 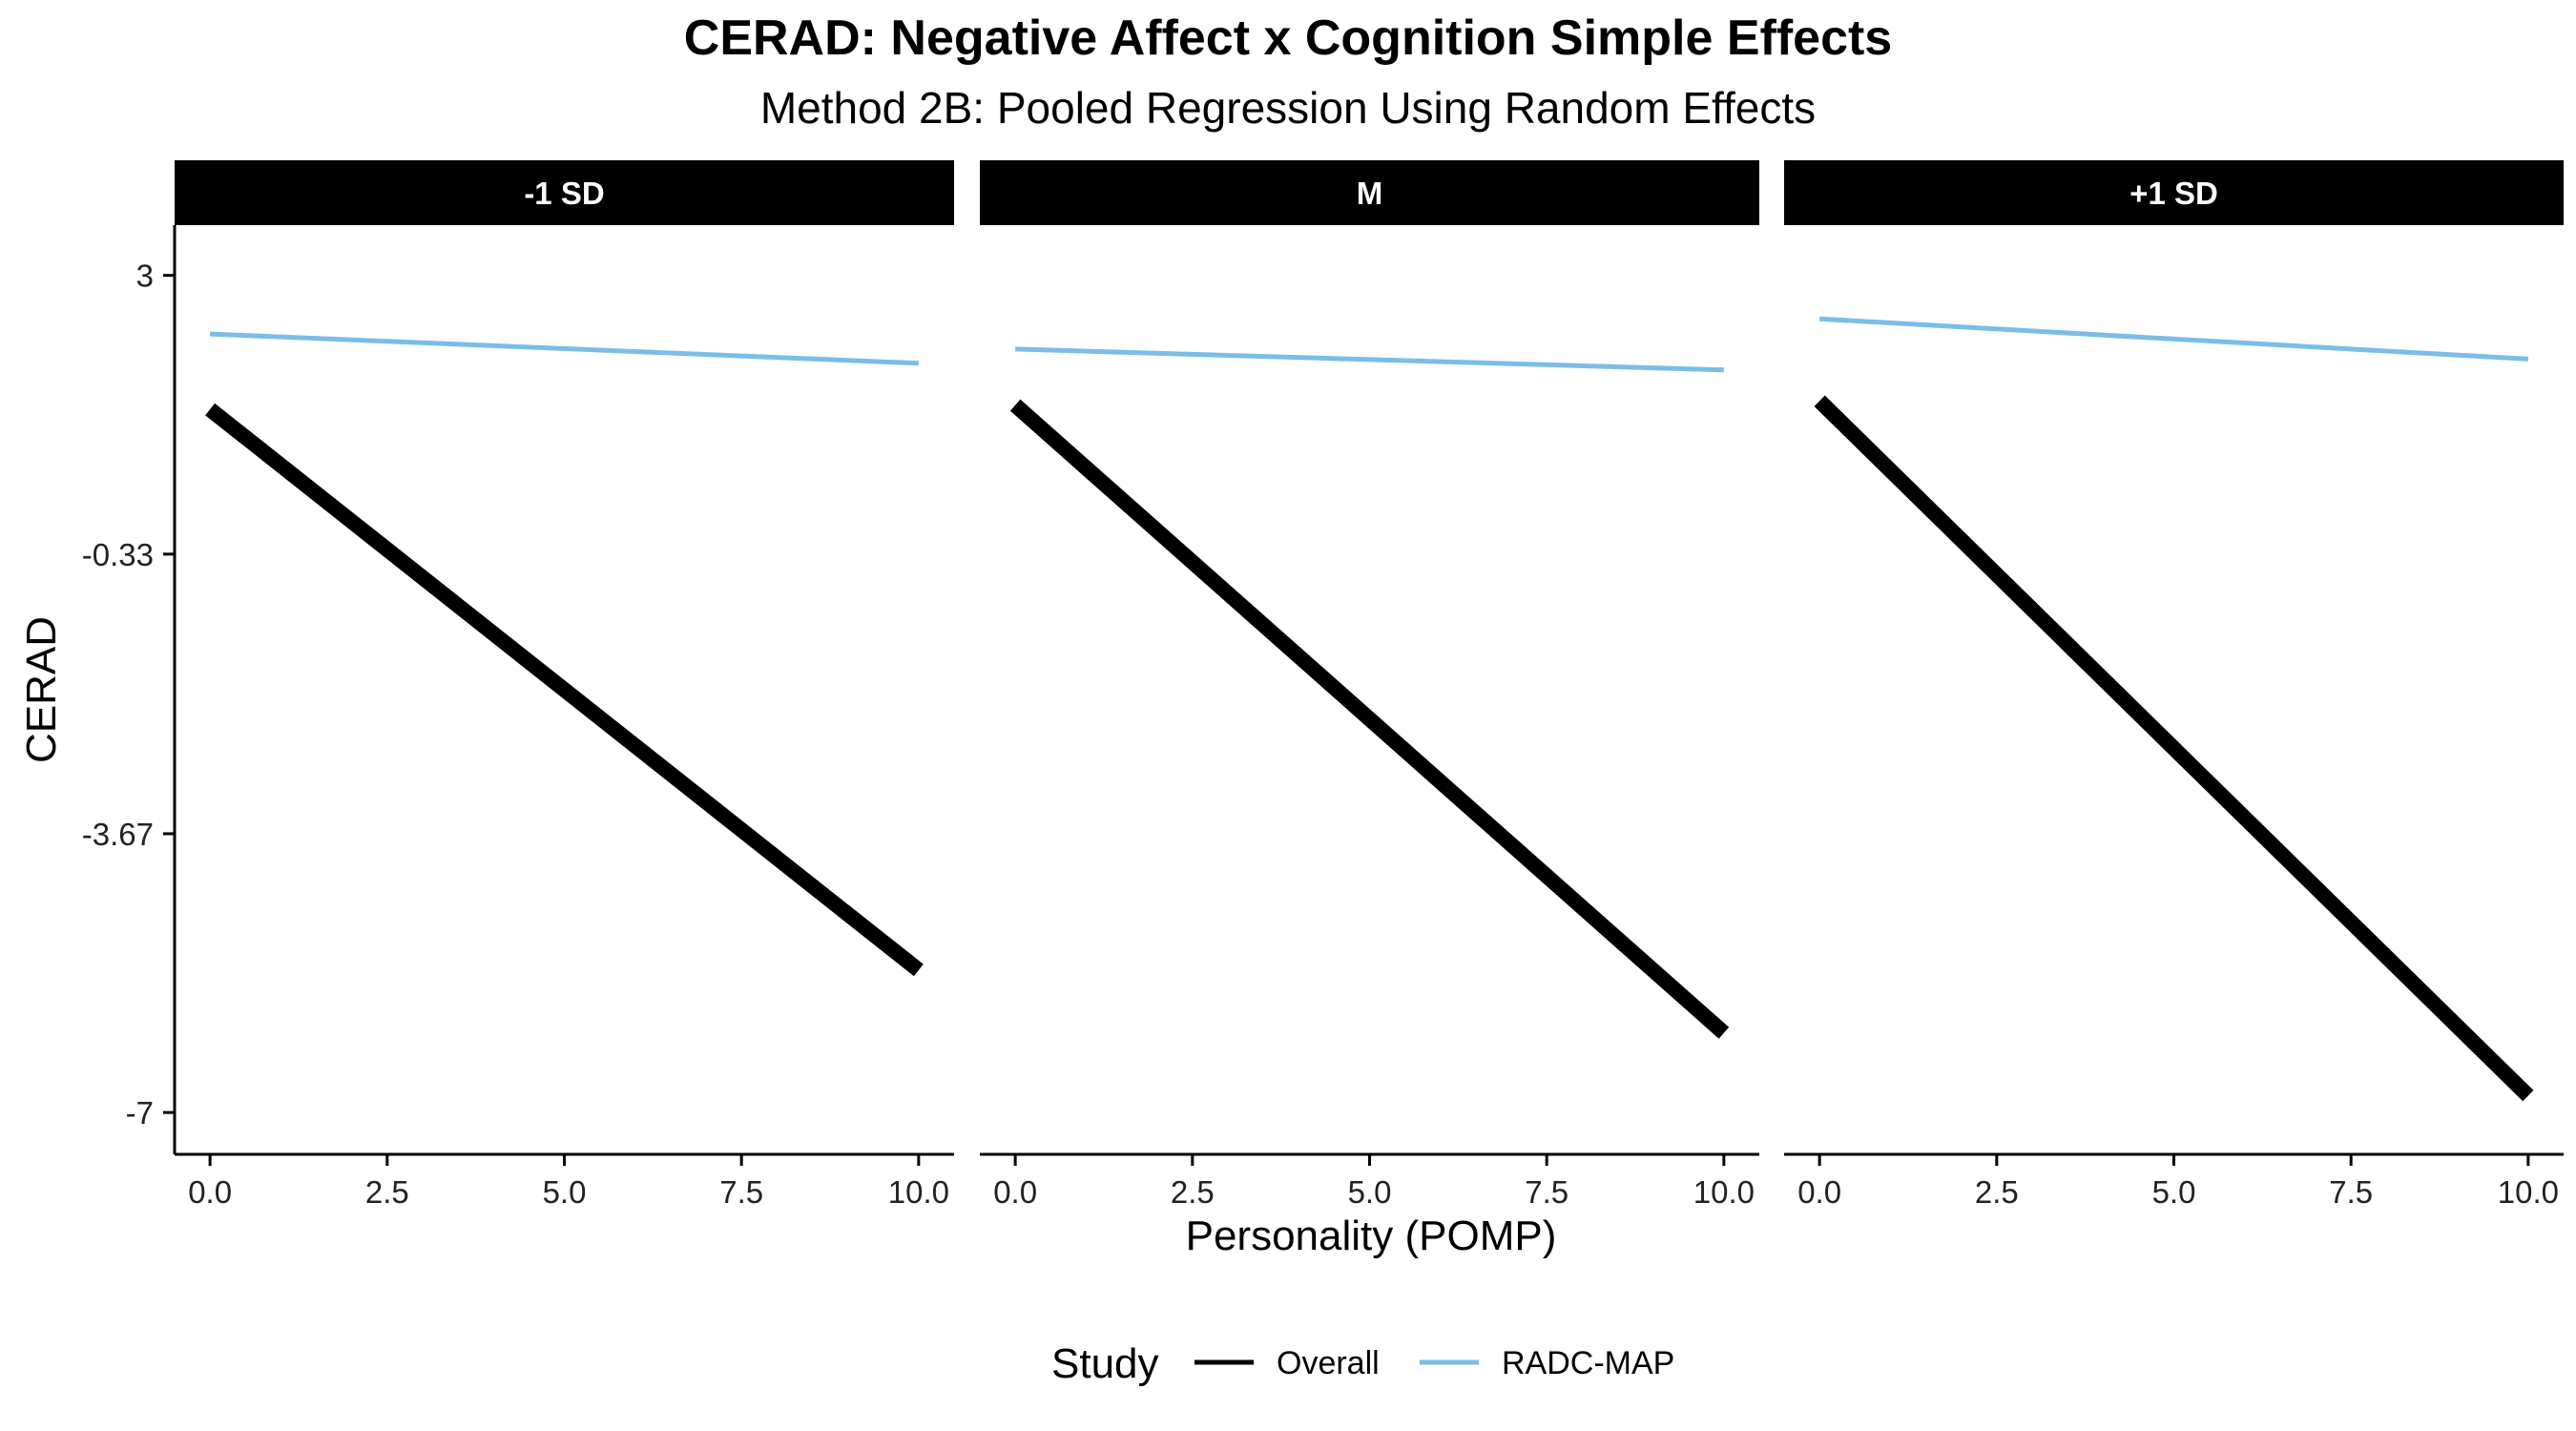 I want to click on facet-strip-label: M, so click(x=1370, y=193).